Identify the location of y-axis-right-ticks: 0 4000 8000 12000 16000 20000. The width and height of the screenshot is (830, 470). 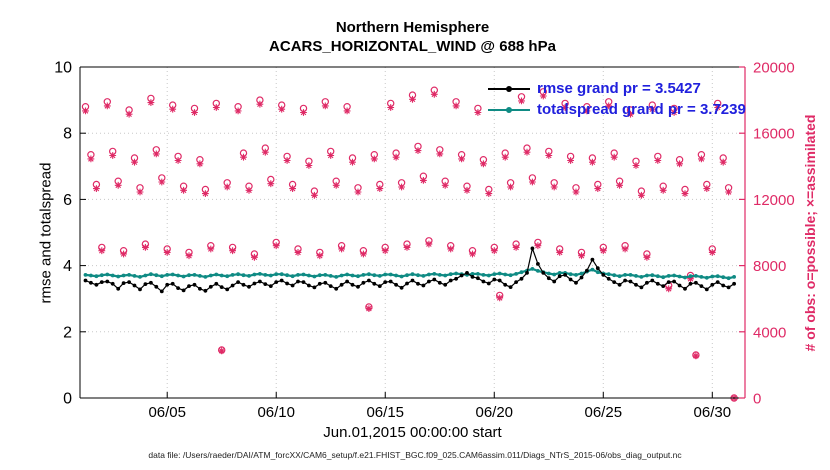
(767, 234).